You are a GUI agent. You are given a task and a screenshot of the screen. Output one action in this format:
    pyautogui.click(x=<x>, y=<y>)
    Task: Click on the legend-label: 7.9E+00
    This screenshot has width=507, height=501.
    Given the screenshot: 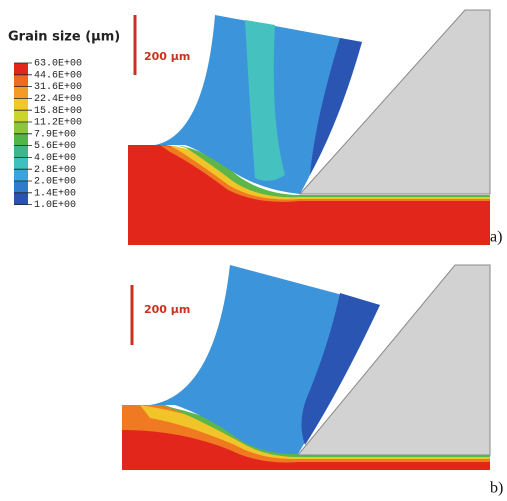 What is the action you would take?
    pyautogui.click(x=55, y=134)
    